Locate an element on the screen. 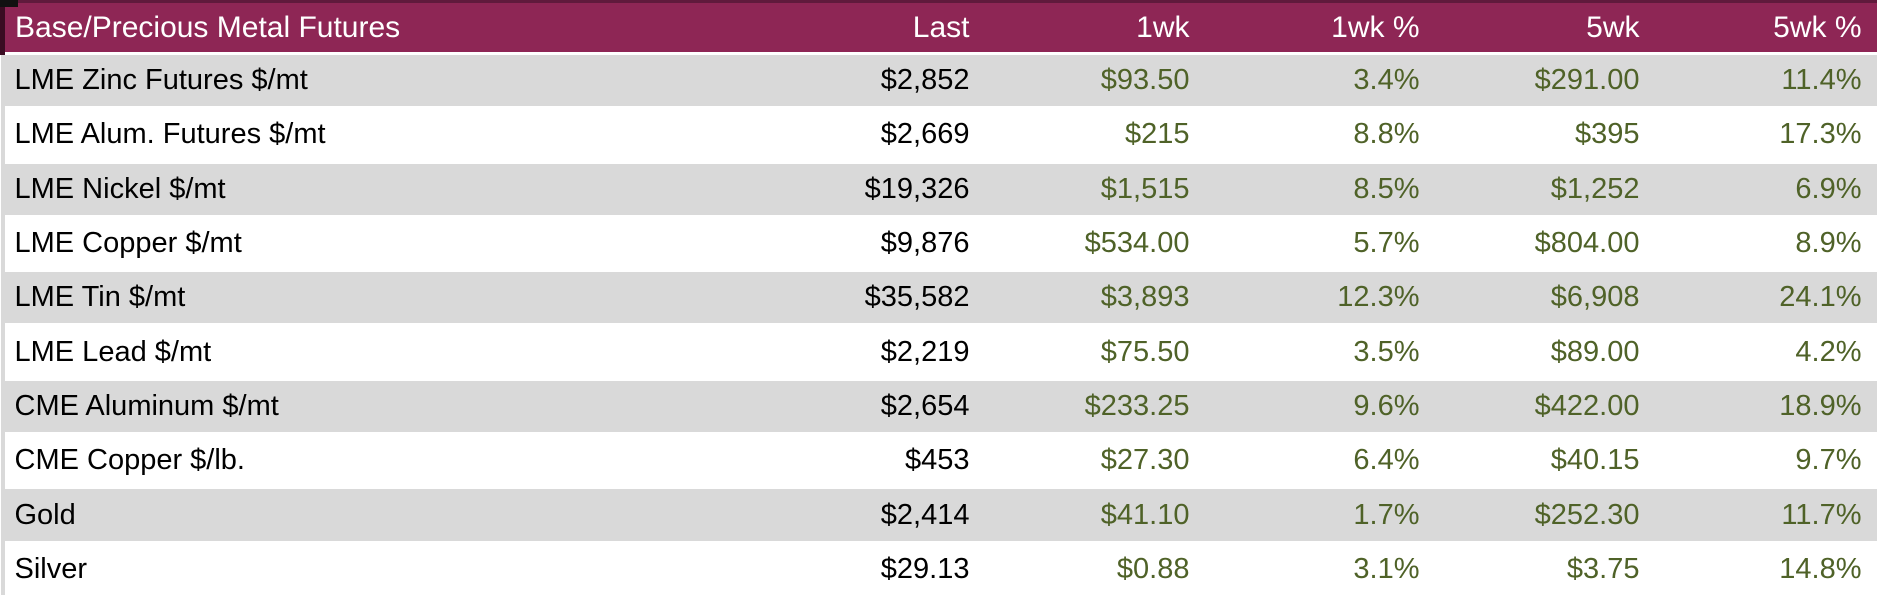 Image resolution: width=1877 pixels, height=595 pixels. metal-name-cell: LME Copper $/mt is located at coordinates (385, 243).